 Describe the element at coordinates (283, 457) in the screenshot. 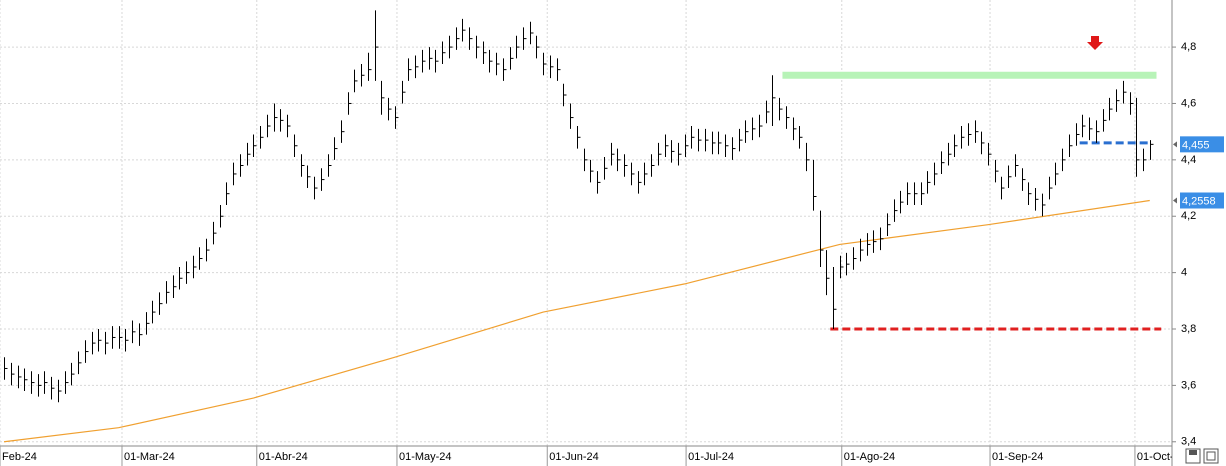

I see `x-tick-label: 01-Abr-24` at that location.